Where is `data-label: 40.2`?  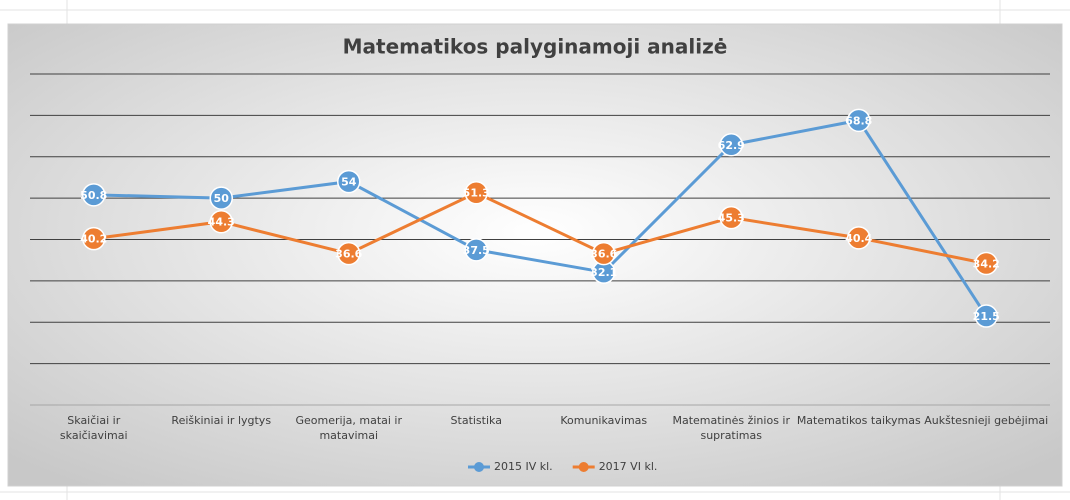 data-label: 40.2 is located at coordinates (93, 239).